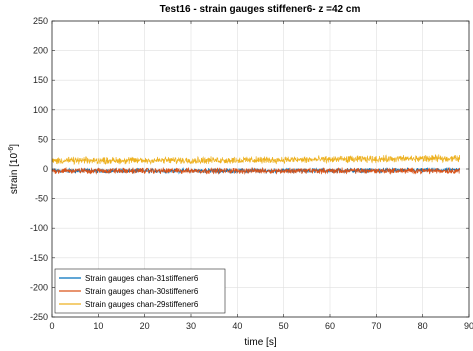 The width and height of the screenshot is (473, 351). Describe the element at coordinates (43, 139) in the screenshot. I see `y-tick-label: 50` at that location.